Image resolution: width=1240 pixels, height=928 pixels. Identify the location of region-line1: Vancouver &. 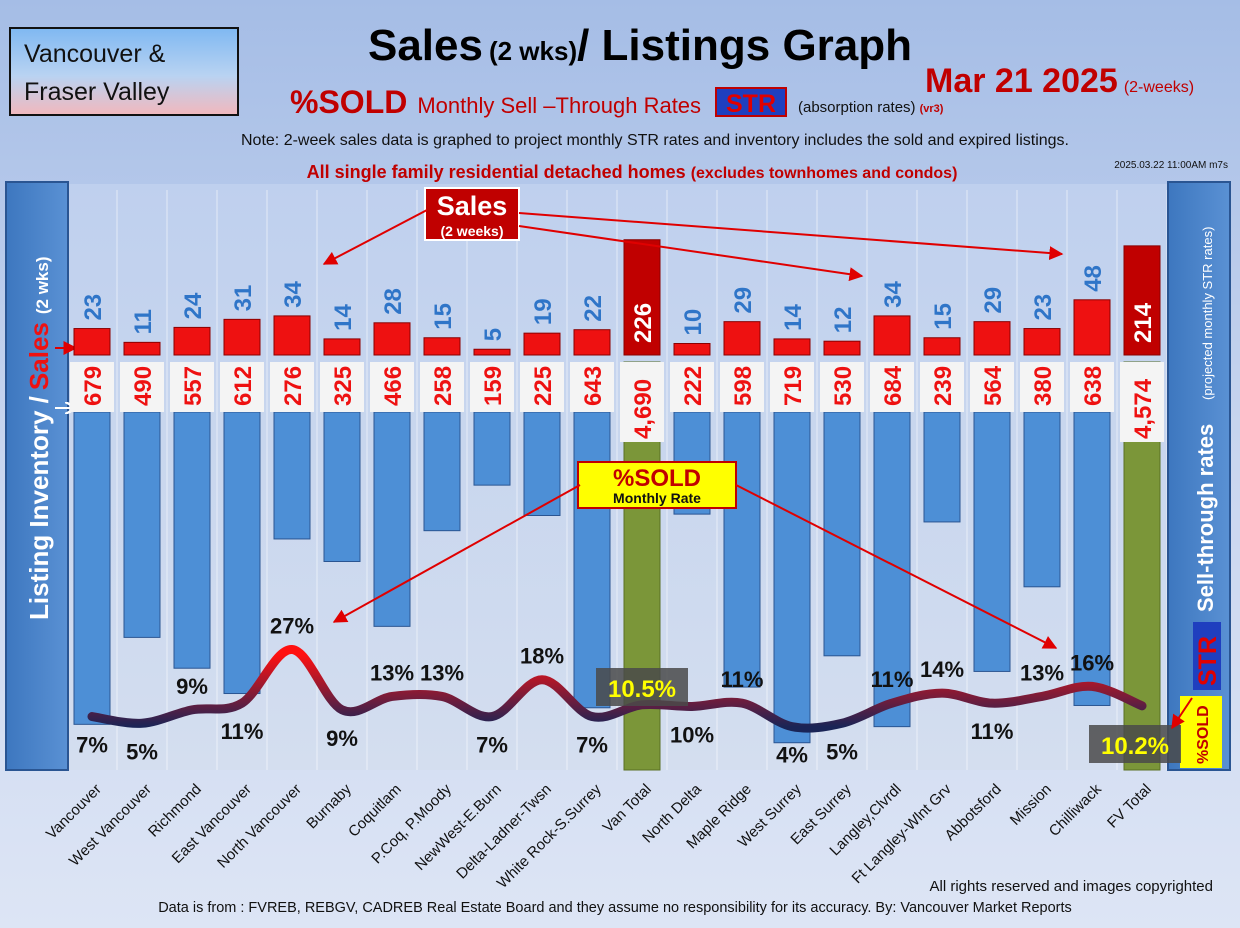
(95, 54).